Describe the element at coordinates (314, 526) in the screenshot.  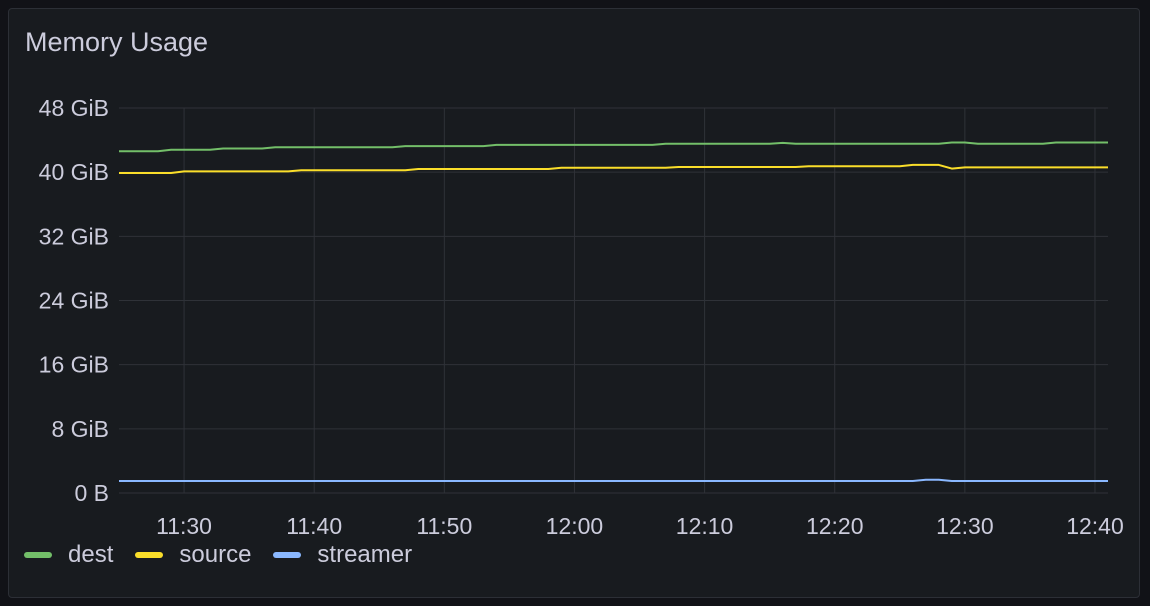
I see `x-tick-label: 11:40` at that location.